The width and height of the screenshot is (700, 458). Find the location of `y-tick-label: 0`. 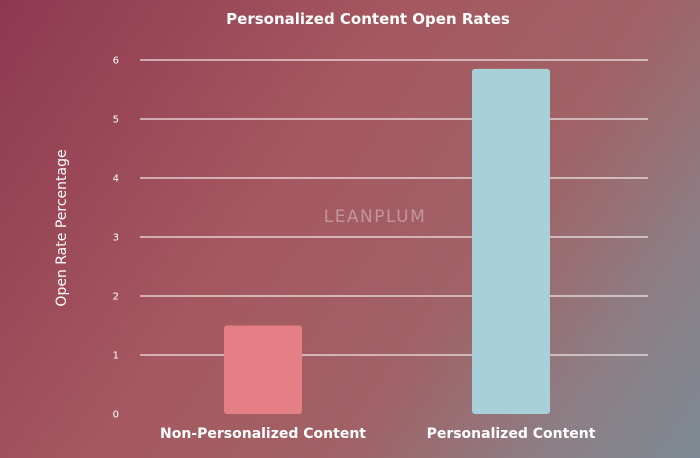

y-tick-label: 0 is located at coordinates (116, 415).